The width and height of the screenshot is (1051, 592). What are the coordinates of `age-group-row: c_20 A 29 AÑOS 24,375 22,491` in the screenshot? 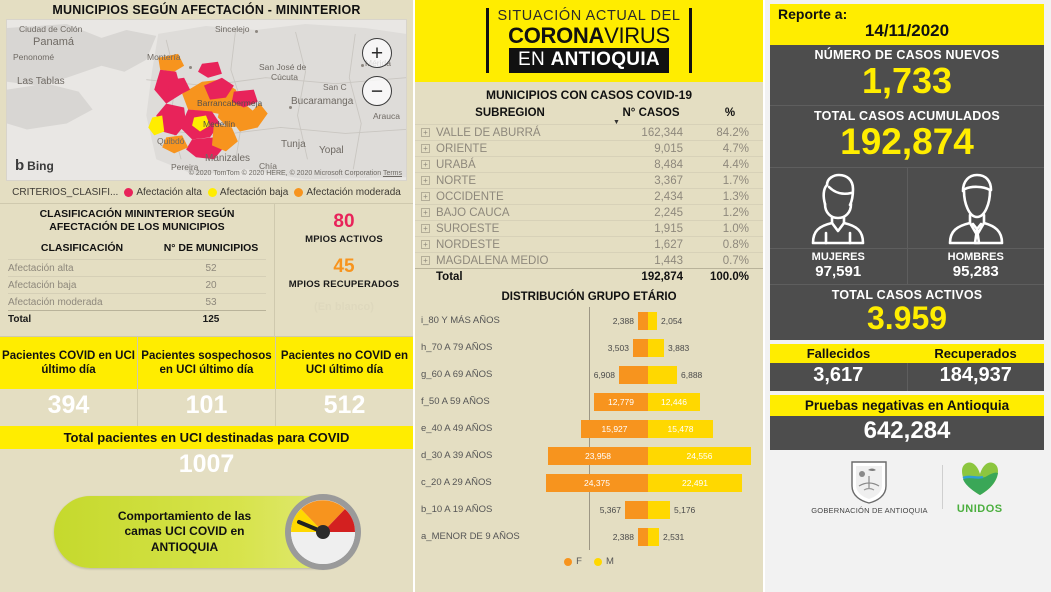 It's located at (589, 482).